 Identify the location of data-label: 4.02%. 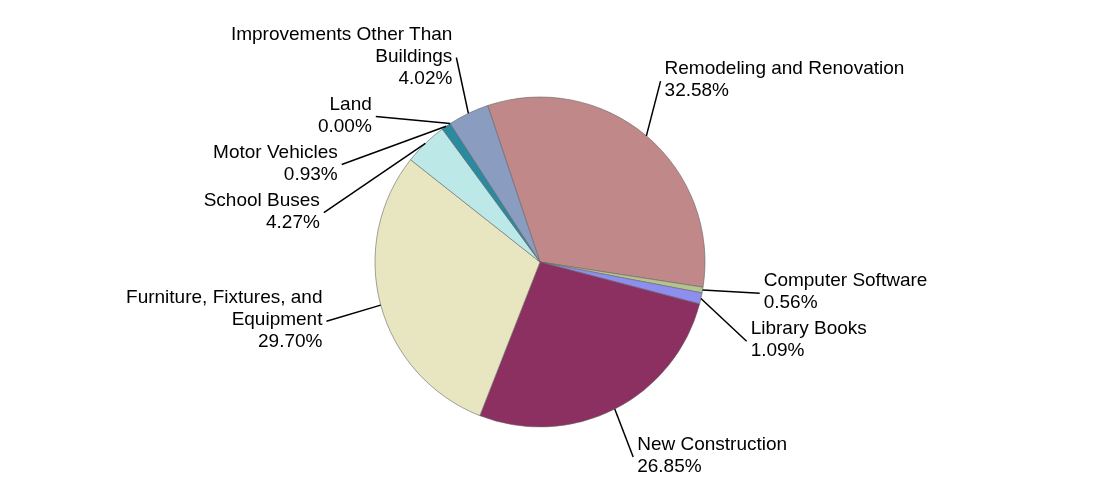
(425, 77).